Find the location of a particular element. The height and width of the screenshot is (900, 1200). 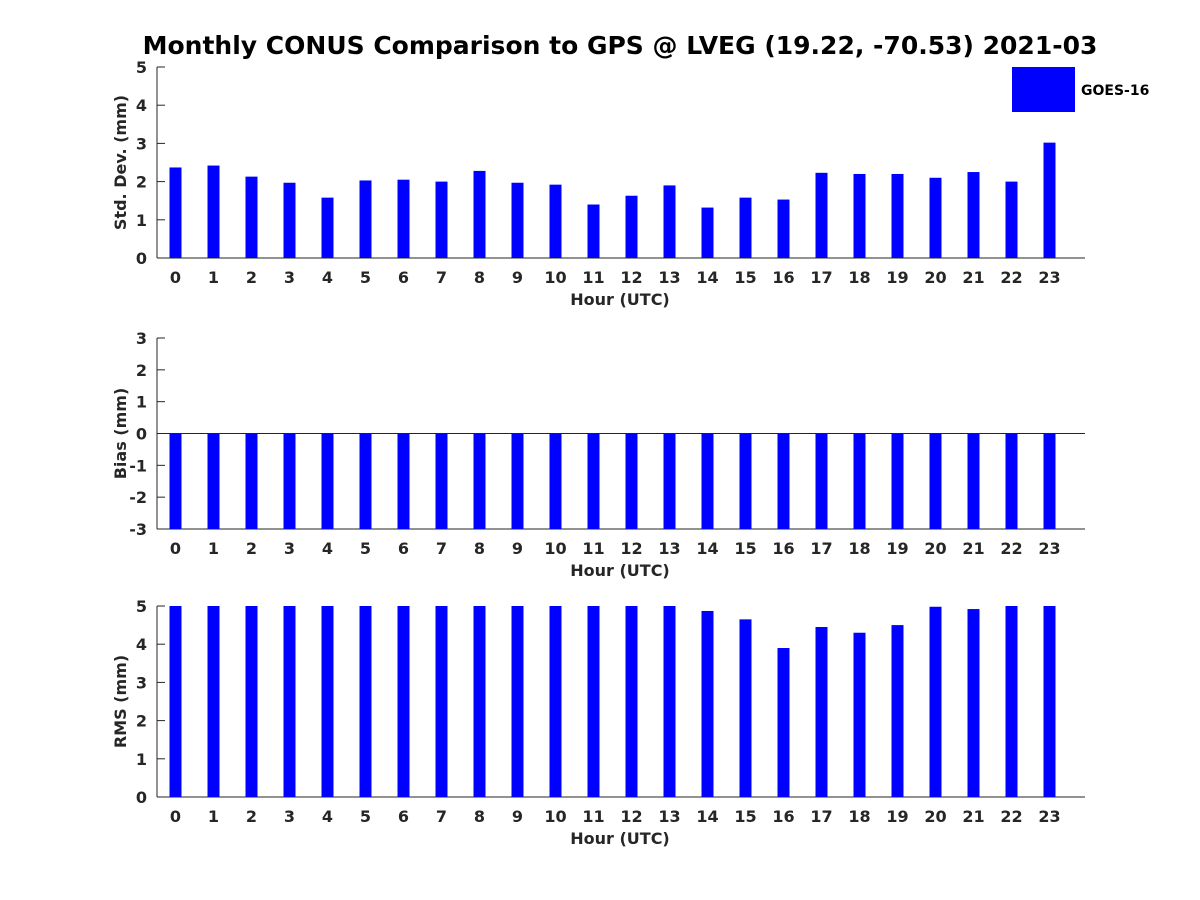

x-axis-label: Hour (UTC) is located at coordinates (620, 299).